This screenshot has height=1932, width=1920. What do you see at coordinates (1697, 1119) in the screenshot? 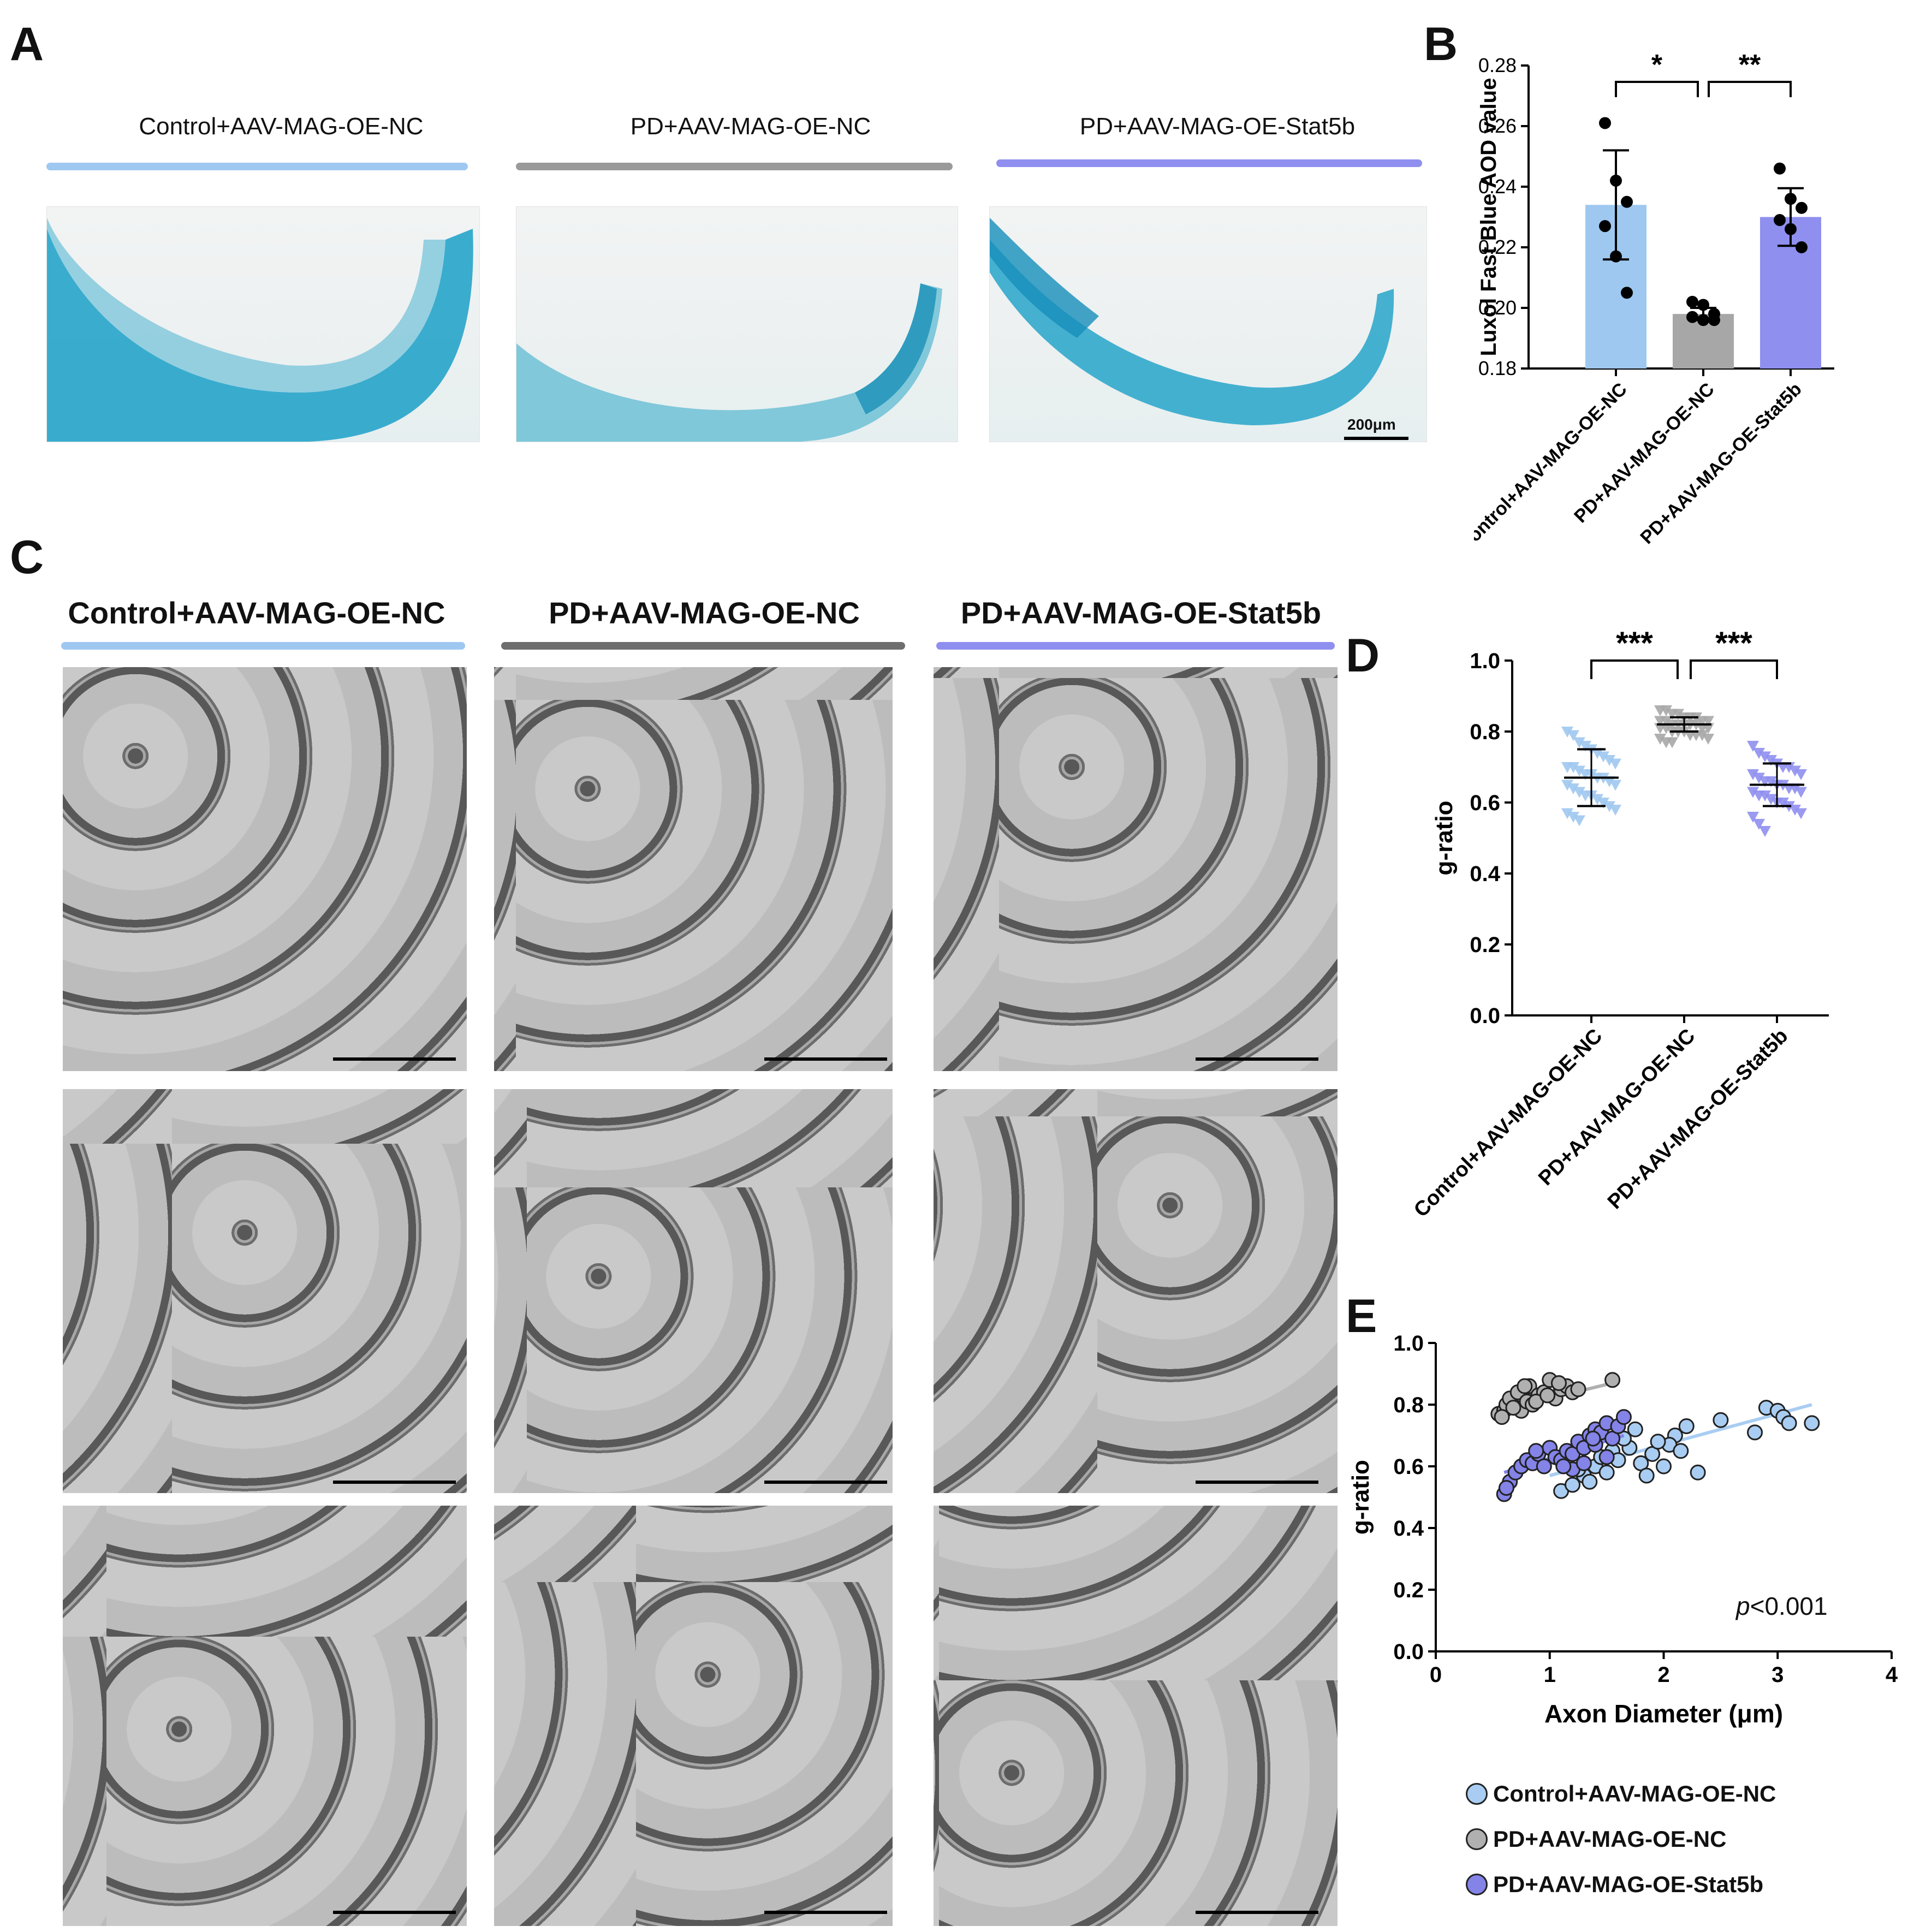
I see `x-tick-label: PD+AAV-MAG-OE-Stat5b` at bounding box center [1697, 1119].